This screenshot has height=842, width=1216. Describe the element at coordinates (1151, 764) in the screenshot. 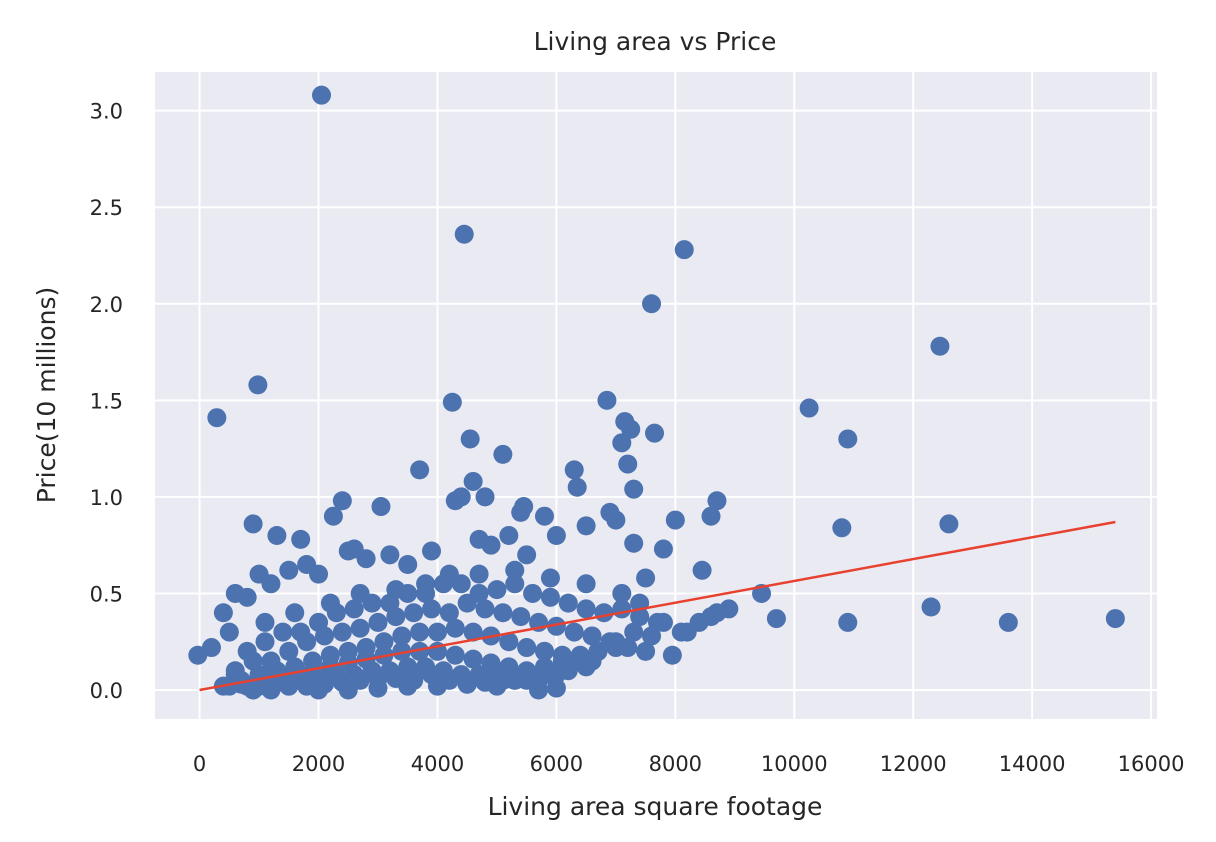

I see `x-tick-label: 16000` at that location.